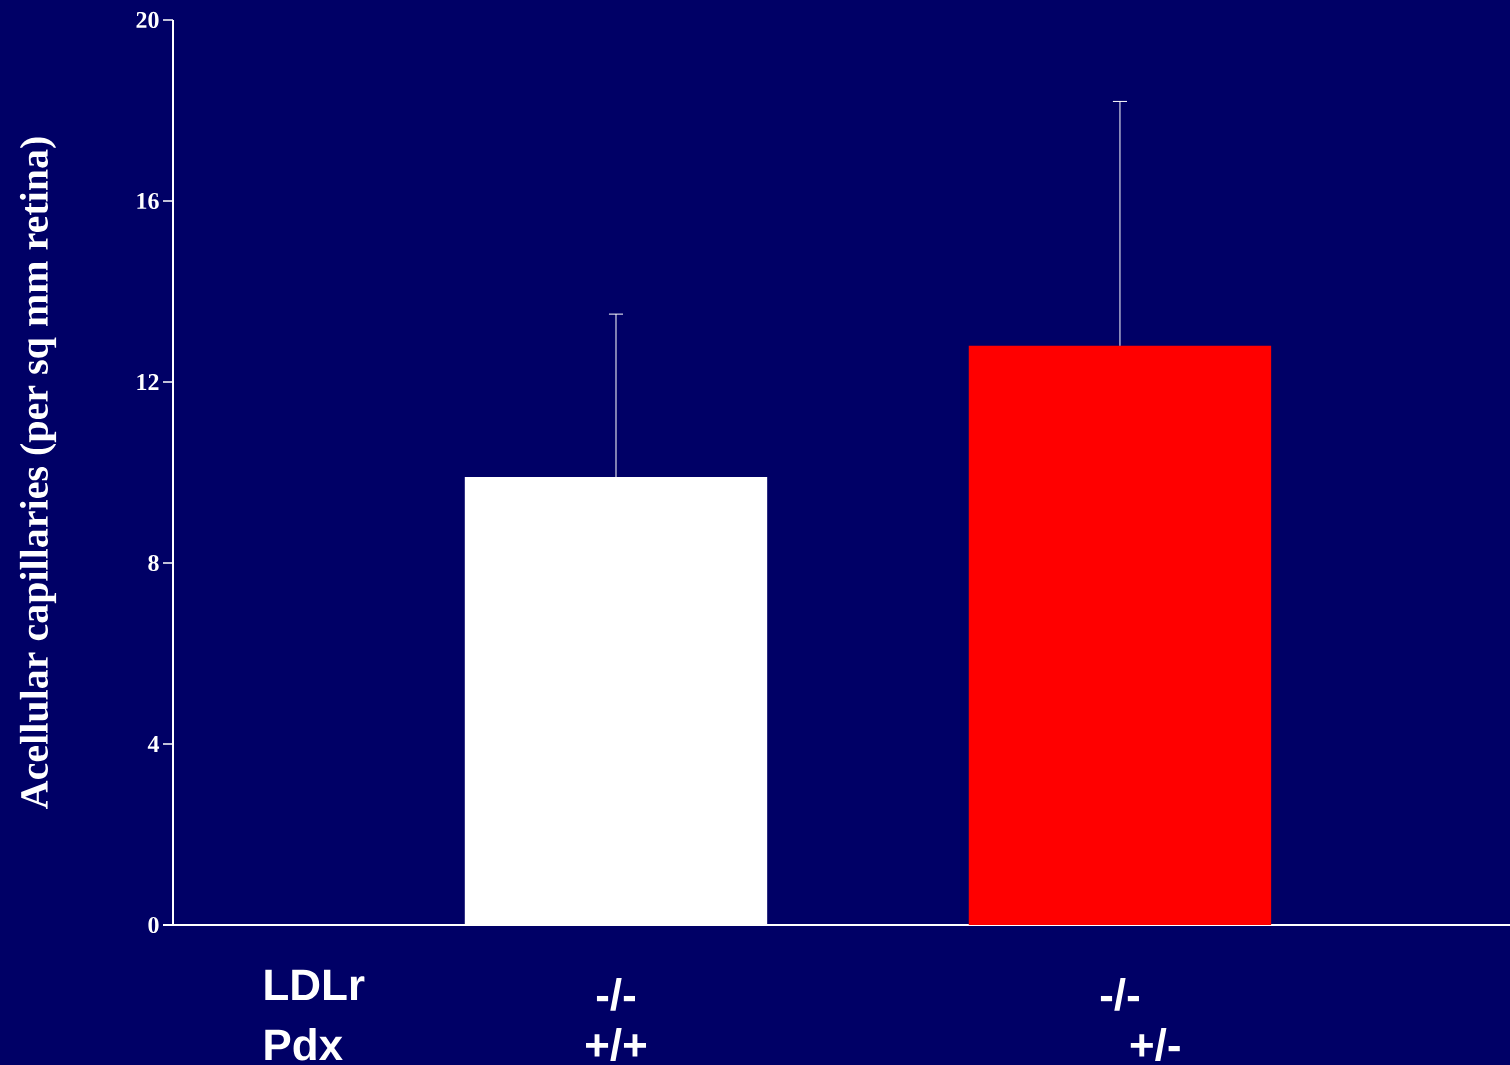 Image resolution: width=1510 pixels, height=1065 pixels. What do you see at coordinates (153, 925) in the screenshot?
I see `y-tick-label: 0` at bounding box center [153, 925].